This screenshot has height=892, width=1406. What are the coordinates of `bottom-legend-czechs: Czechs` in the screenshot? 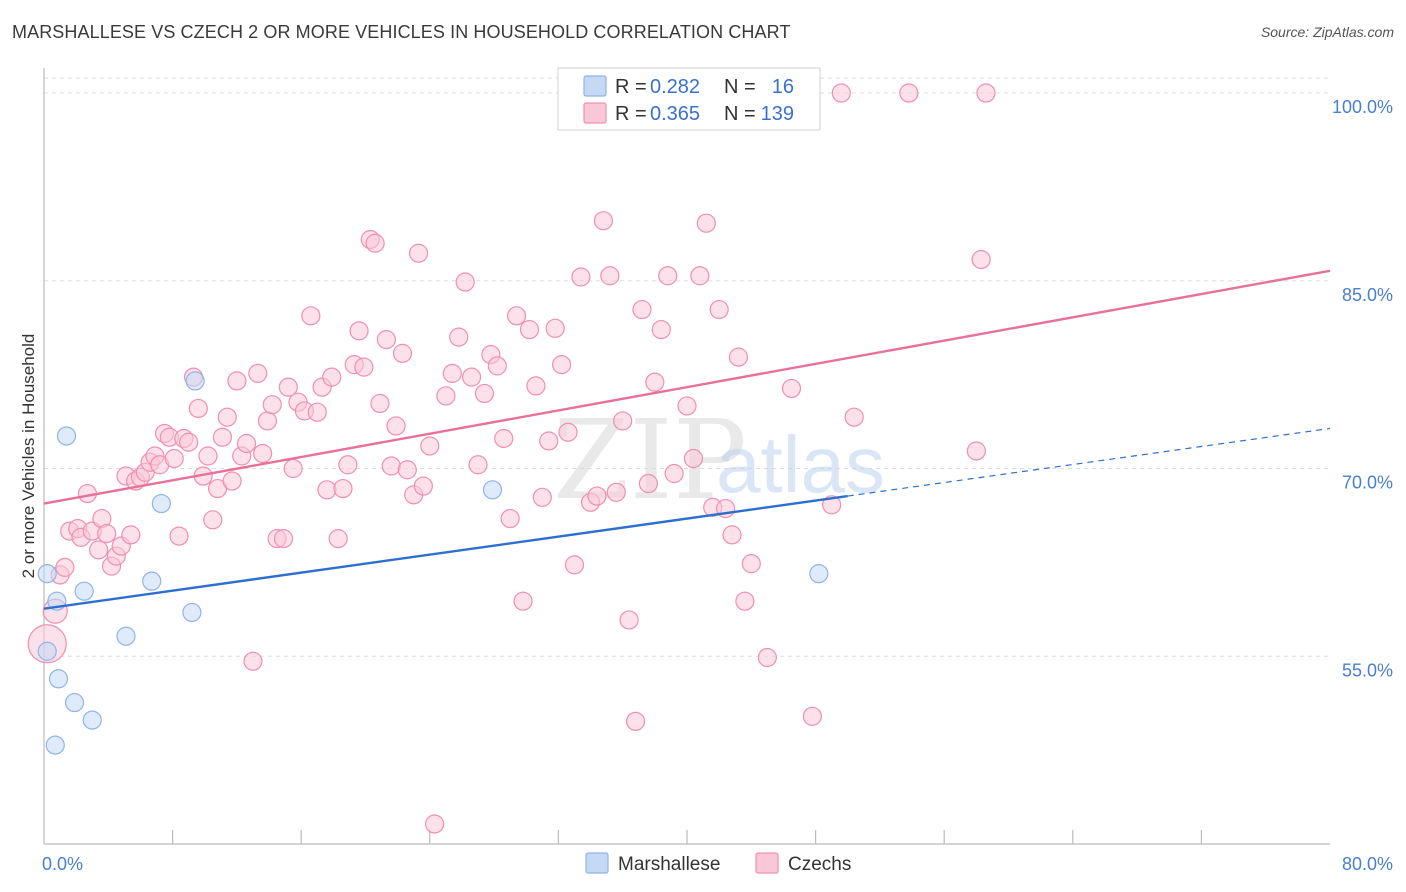 It's located at (819, 864).